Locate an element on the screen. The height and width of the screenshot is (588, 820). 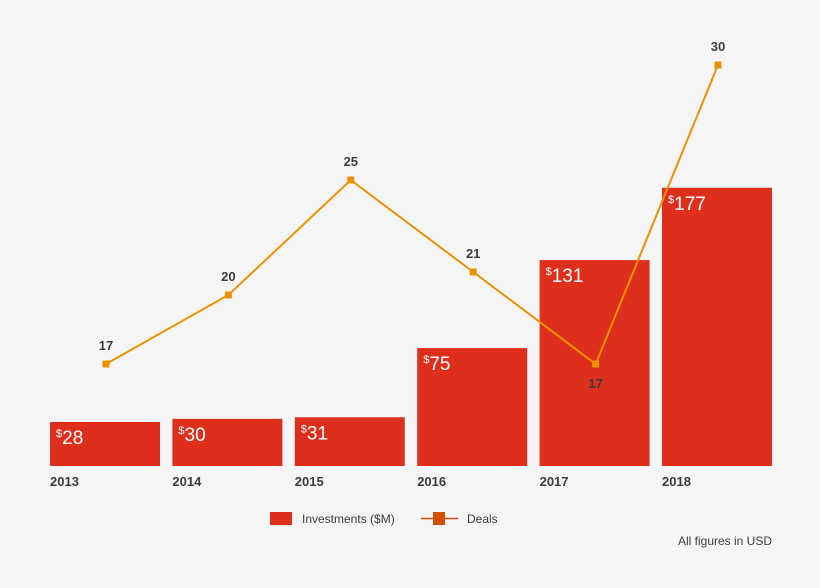
deals-label-2014: 20 is located at coordinates (228, 276).